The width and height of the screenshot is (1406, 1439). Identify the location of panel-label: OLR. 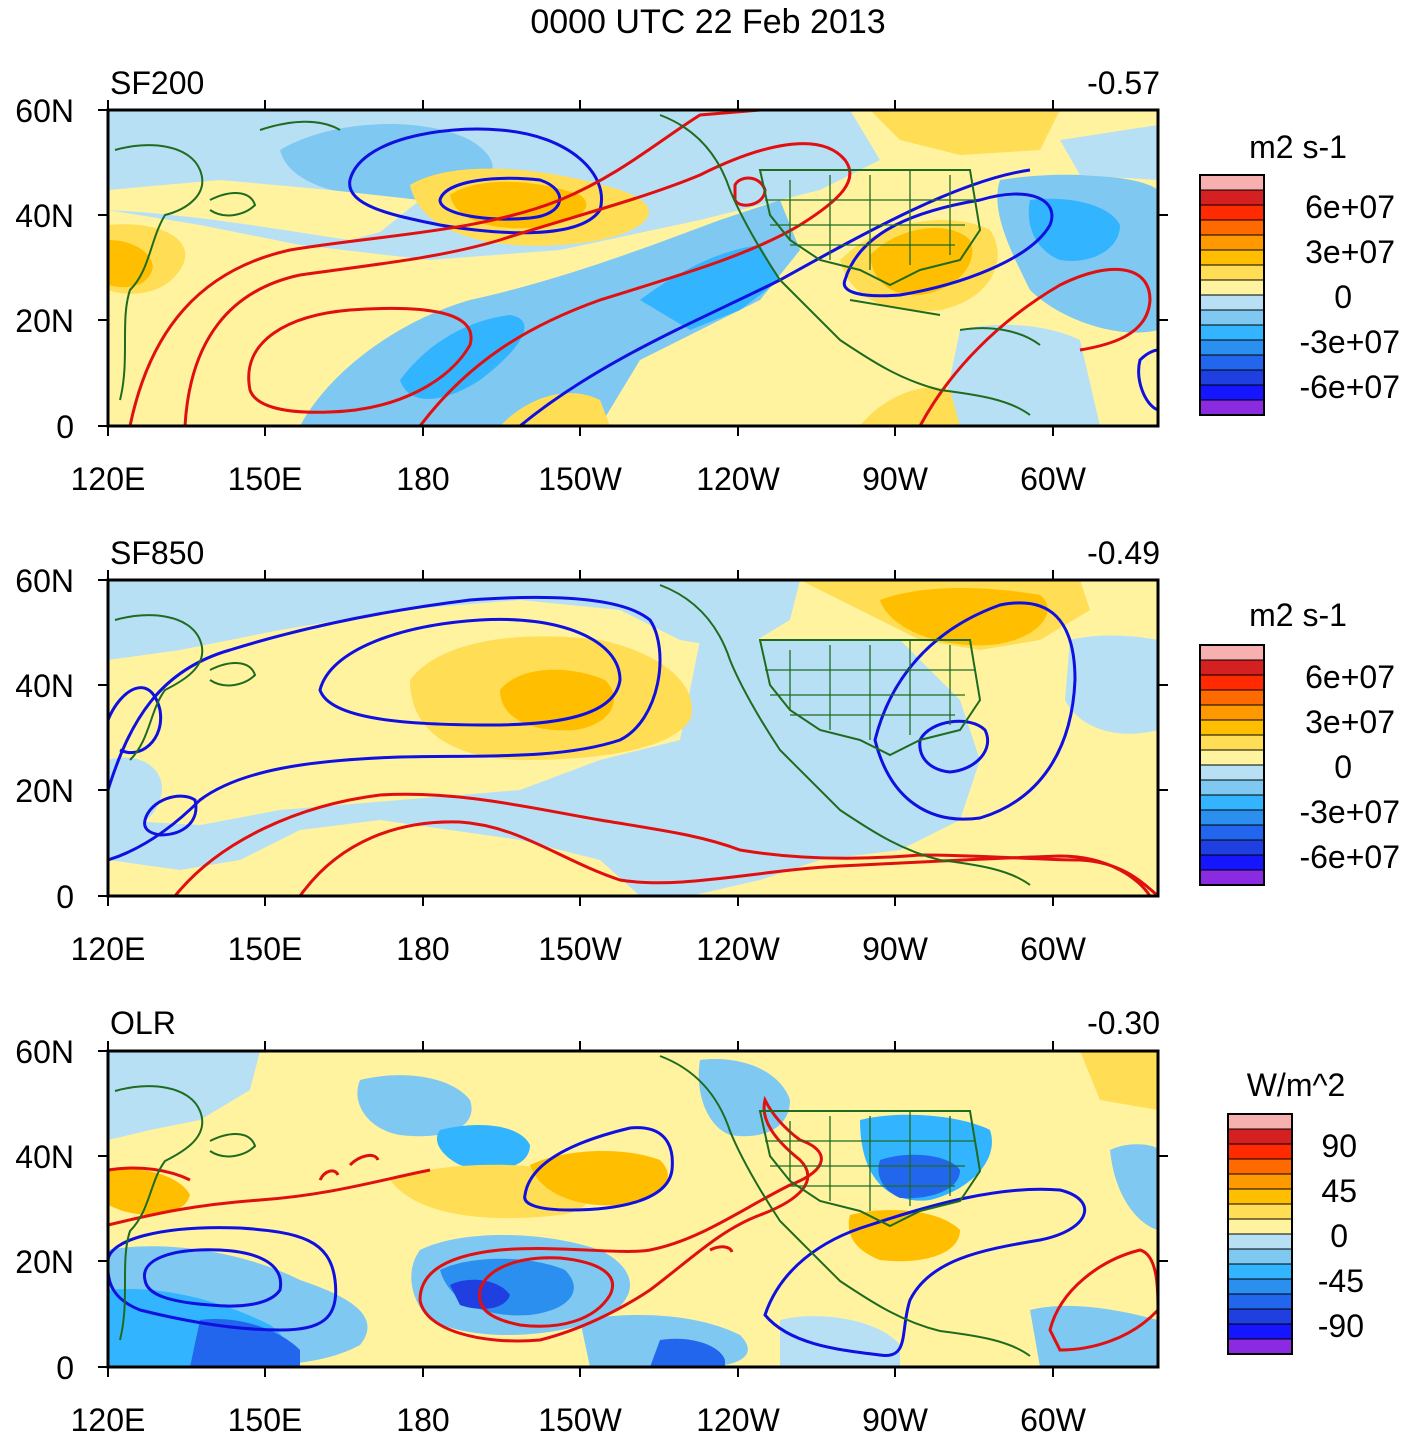
(143, 1023).